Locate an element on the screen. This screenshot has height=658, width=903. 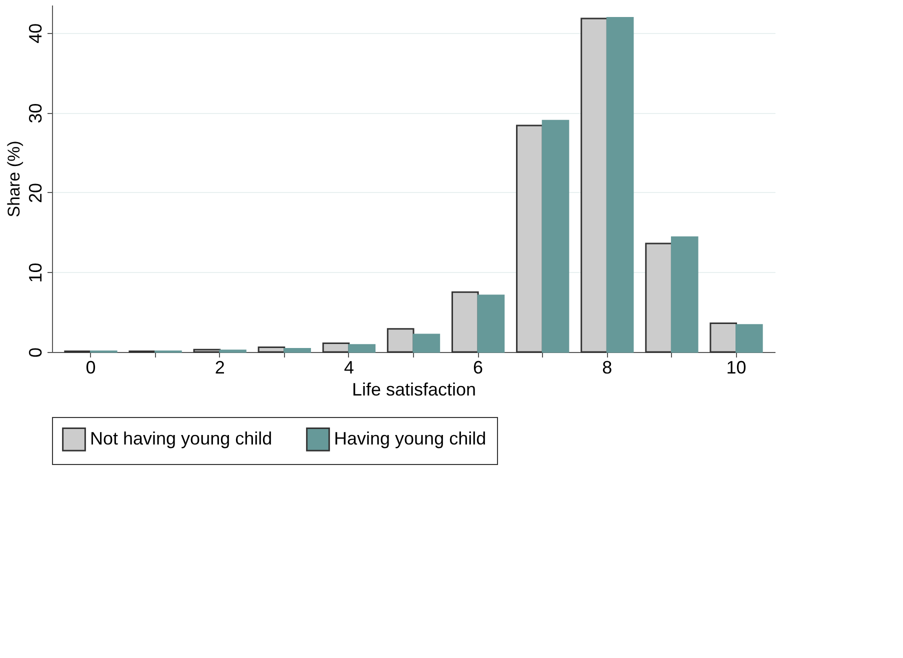
y-tick-label: 0 is located at coordinates (36, 352).